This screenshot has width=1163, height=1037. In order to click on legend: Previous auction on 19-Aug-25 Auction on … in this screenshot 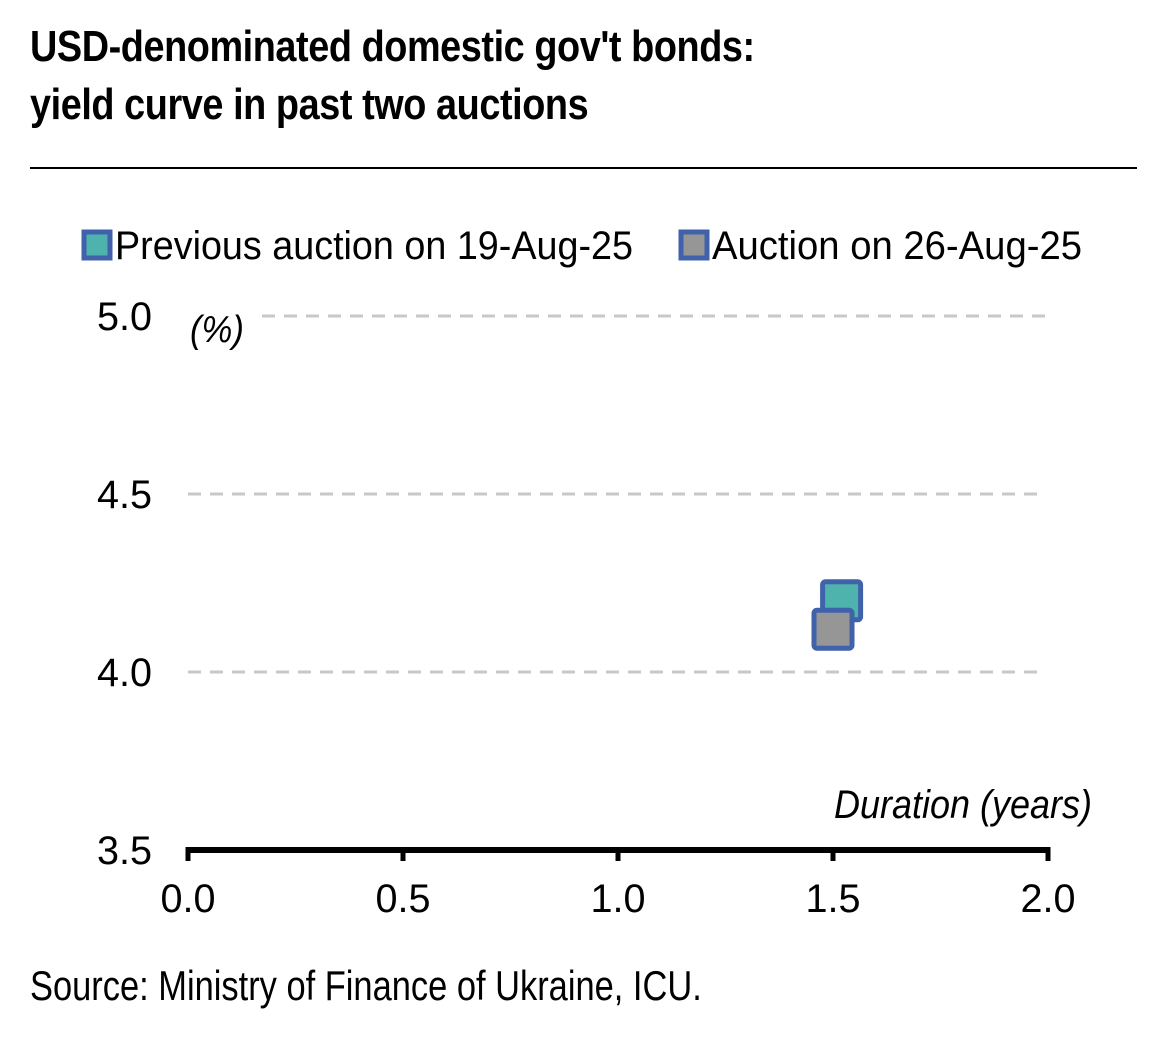, I will do `click(581, 246)`.